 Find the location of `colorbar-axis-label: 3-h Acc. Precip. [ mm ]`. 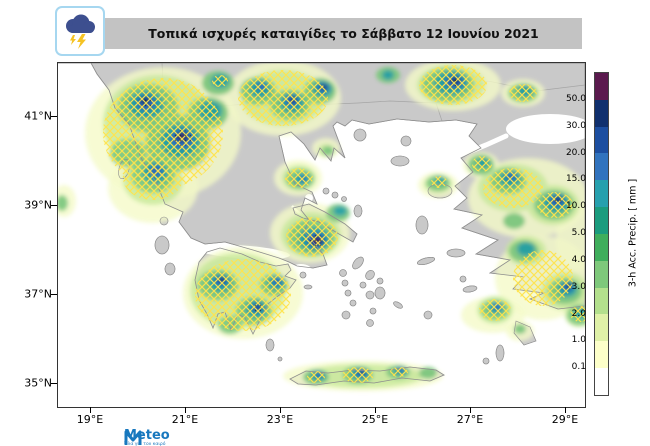

colorbar-axis-label: 3-h Acc. Precip. [ mm ] is located at coordinates (633, 233).